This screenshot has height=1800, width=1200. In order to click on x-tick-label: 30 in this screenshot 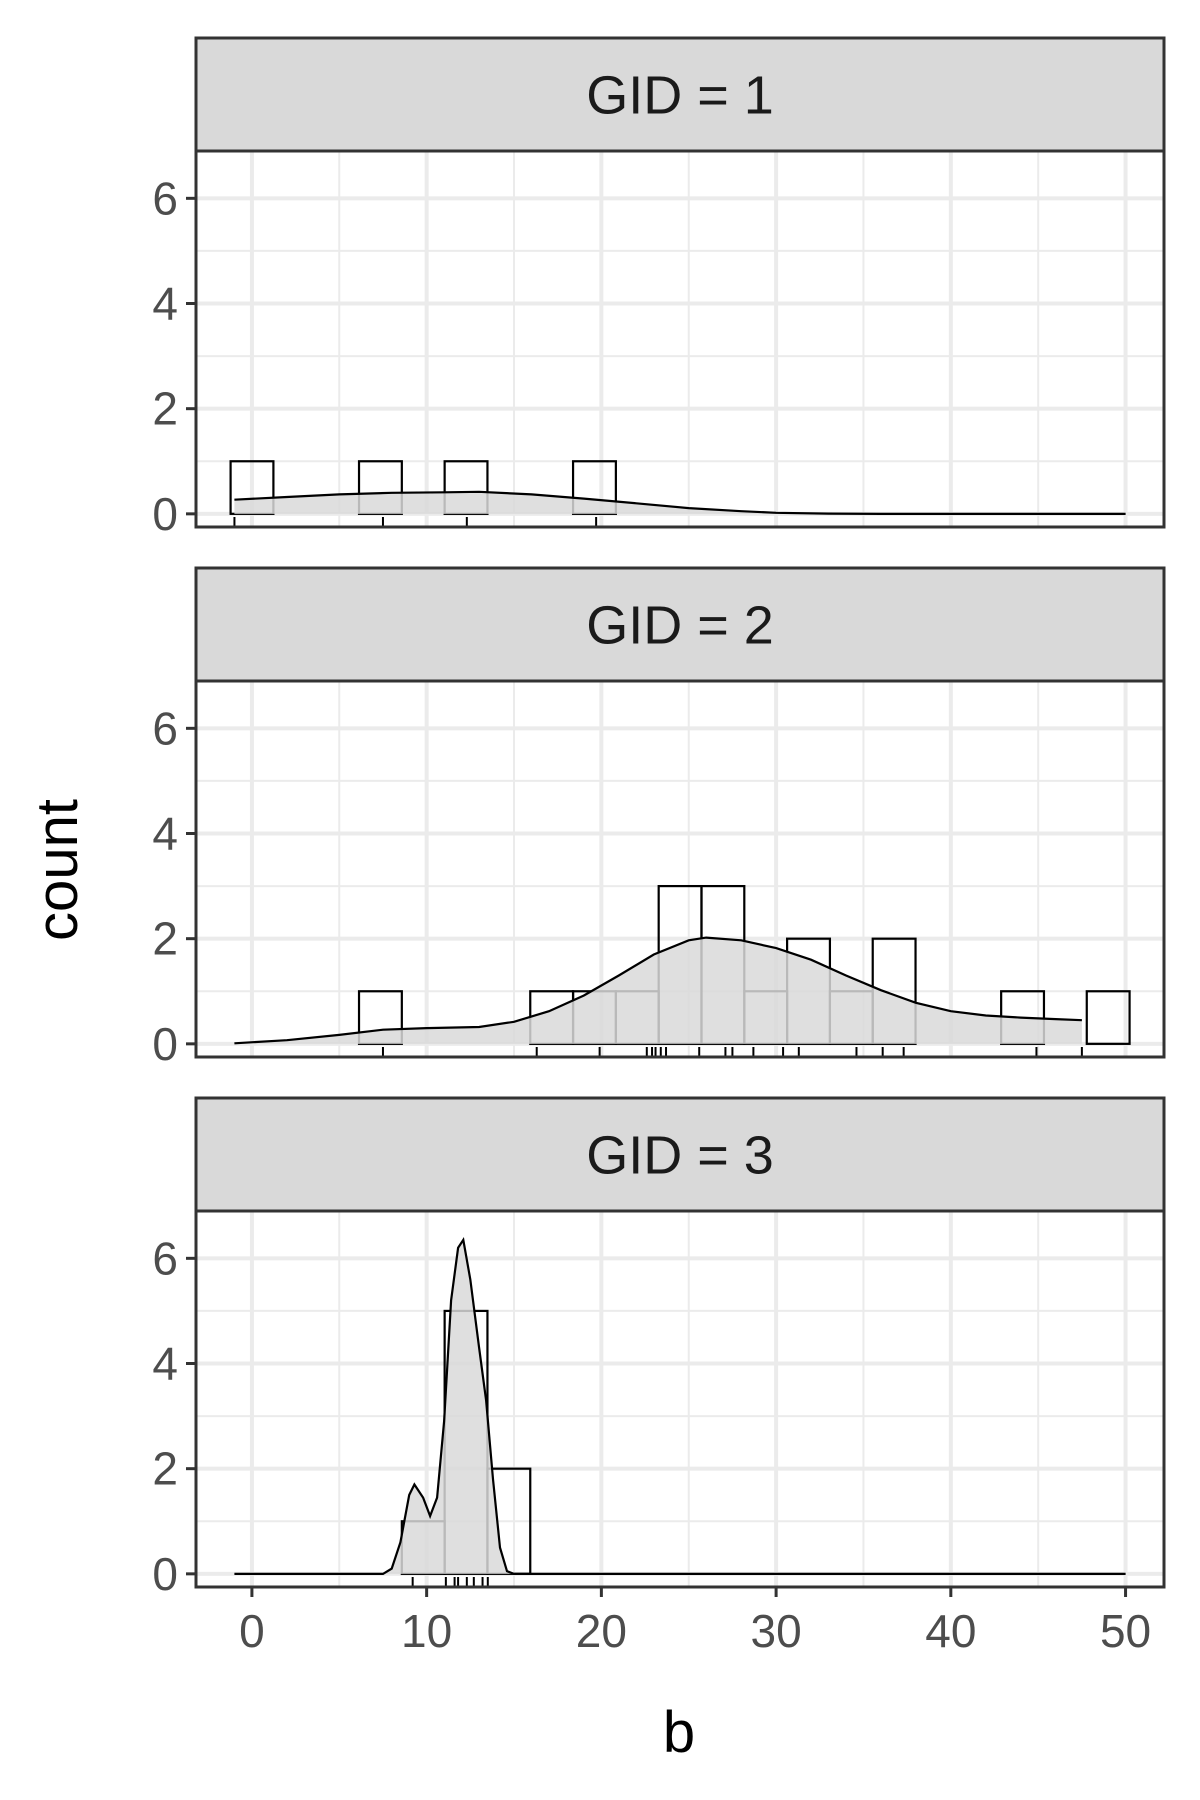, I will do `click(776, 1631)`.